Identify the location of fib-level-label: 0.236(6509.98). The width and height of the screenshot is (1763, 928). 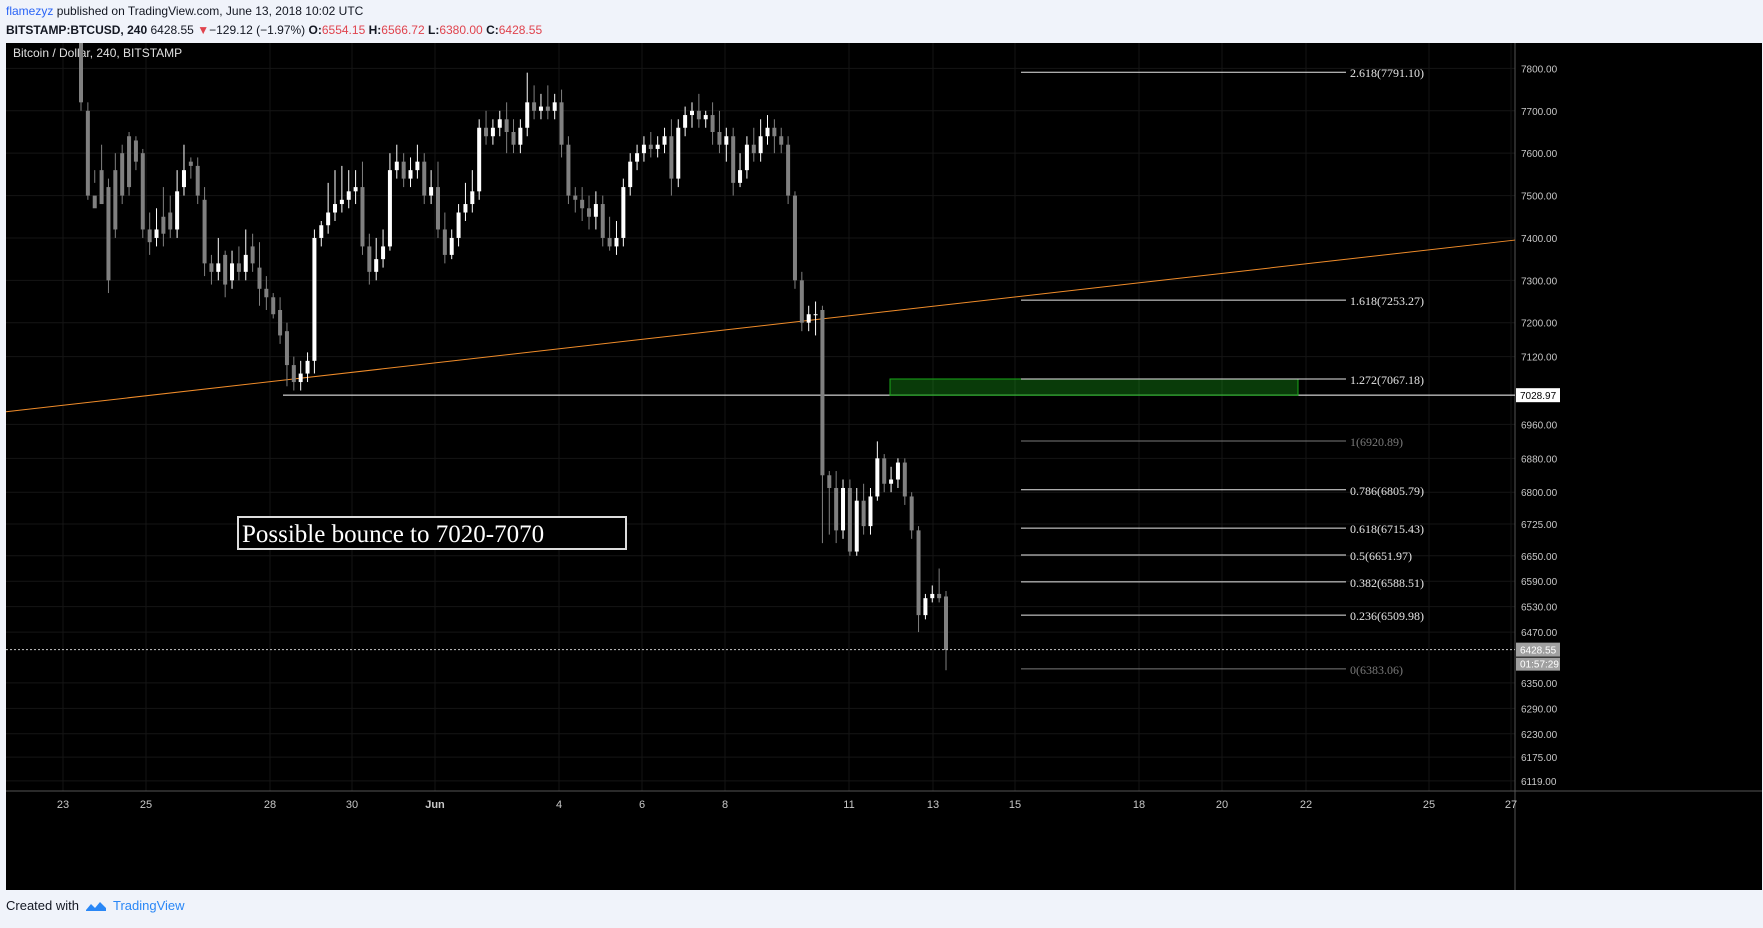
(1387, 616).